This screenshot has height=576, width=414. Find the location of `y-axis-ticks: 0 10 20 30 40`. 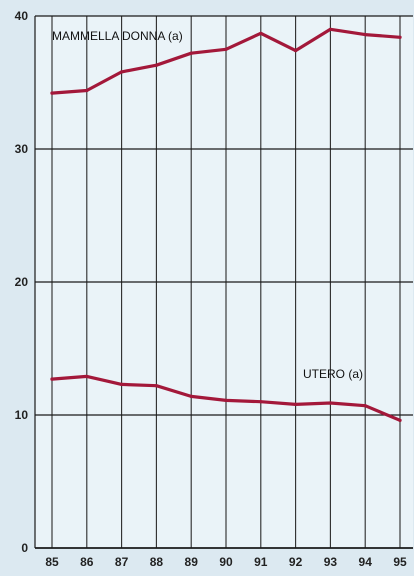

y-axis-ticks: 0 10 20 30 40 is located at coordinates (22, 282).